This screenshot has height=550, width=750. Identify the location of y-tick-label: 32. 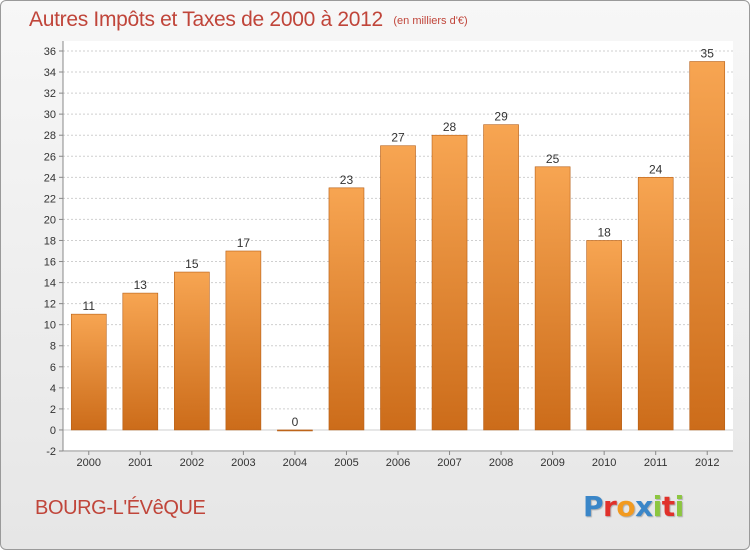
(50, 94).